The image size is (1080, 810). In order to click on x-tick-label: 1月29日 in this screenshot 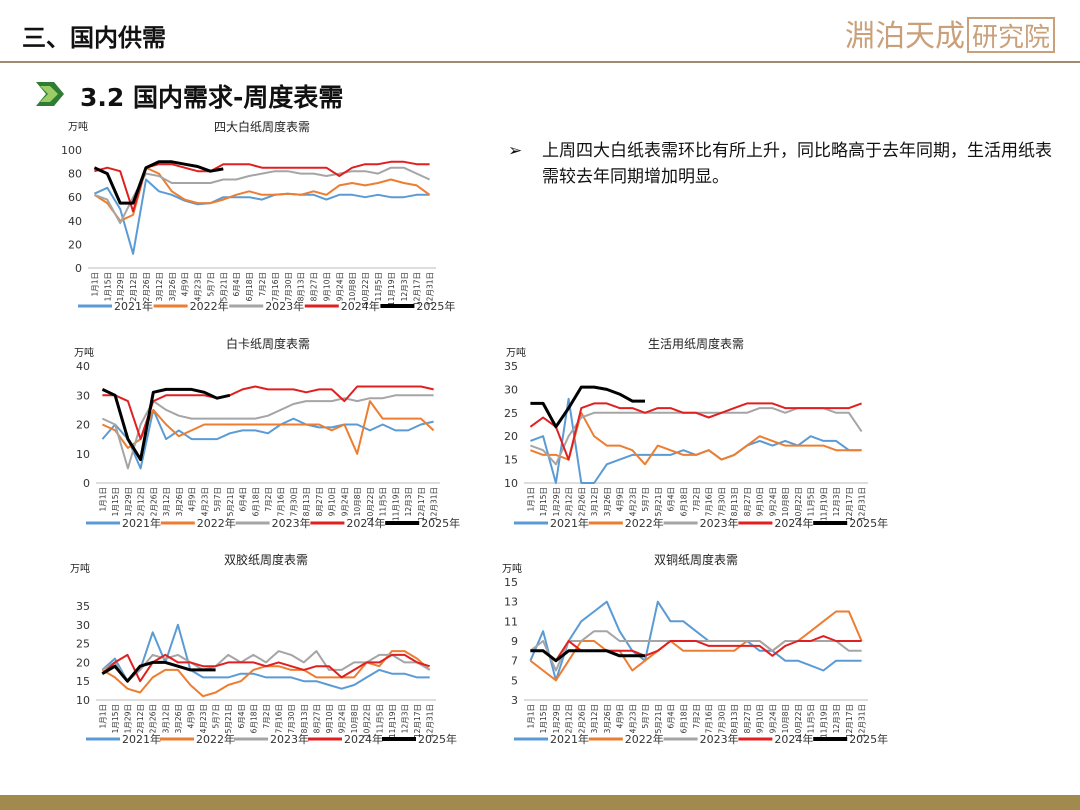, I will do `click(556, 718)`.